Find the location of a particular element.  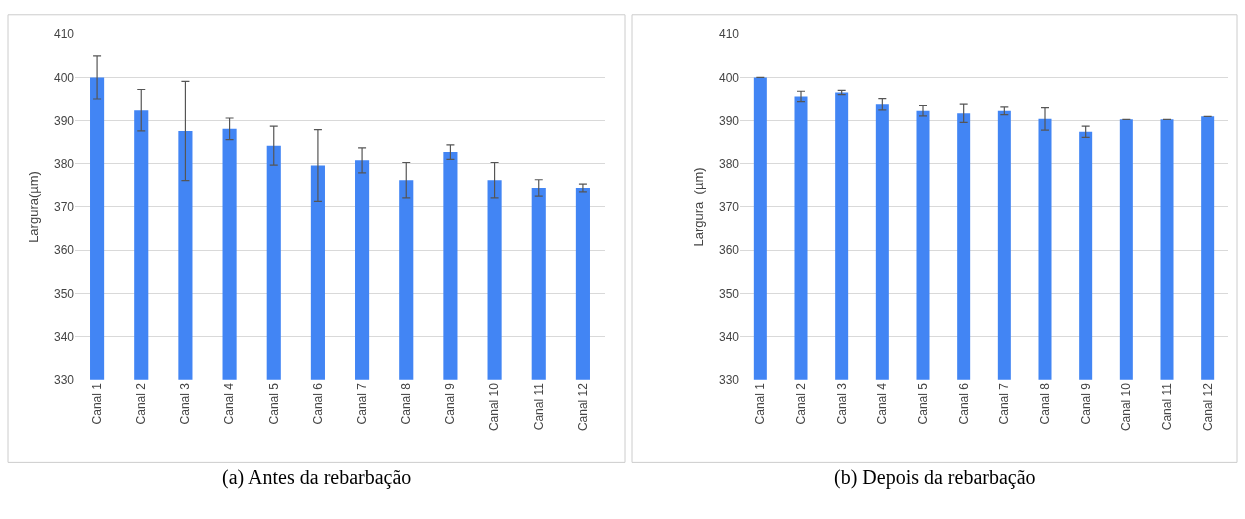

text: (b) Depois da rebarbação is located at coordinates (935, 477).